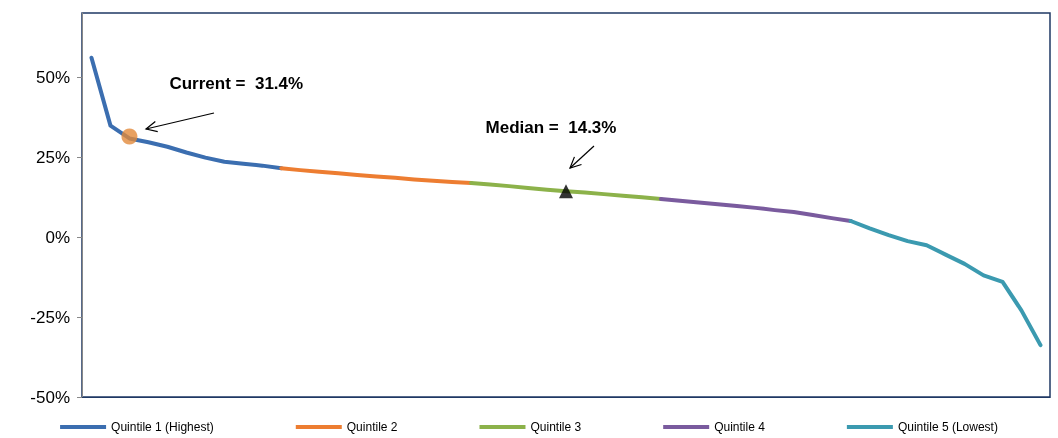  I want to click on legend-label: Quintile 5 (Lowest), so click(947, 427).